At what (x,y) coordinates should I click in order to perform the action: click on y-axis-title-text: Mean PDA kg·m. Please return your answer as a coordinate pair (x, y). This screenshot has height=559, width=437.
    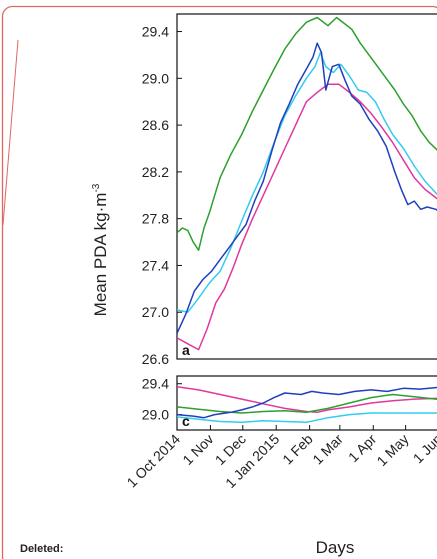
    Looking at the image, I should click on (100, 255).